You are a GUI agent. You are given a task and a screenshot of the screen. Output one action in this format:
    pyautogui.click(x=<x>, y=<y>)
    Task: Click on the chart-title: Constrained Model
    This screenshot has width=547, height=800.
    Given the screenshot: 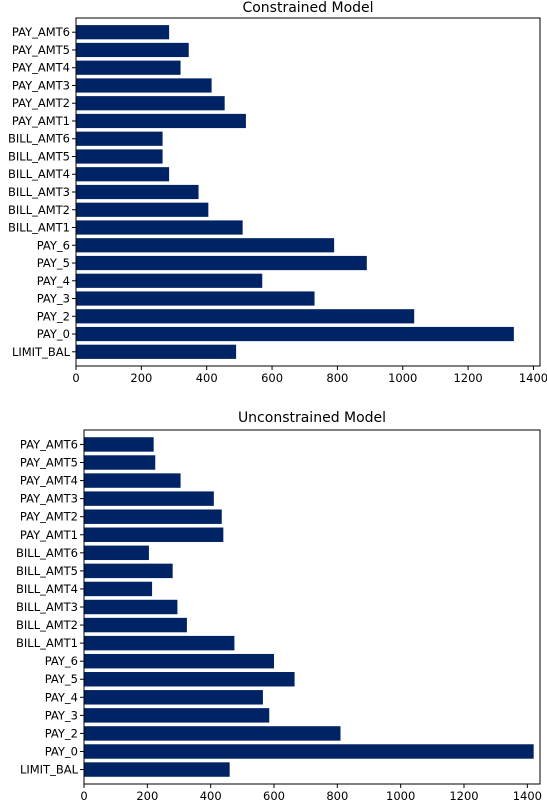 What is the action you would take?
    pyautogui.click(x=307, y=8)
    